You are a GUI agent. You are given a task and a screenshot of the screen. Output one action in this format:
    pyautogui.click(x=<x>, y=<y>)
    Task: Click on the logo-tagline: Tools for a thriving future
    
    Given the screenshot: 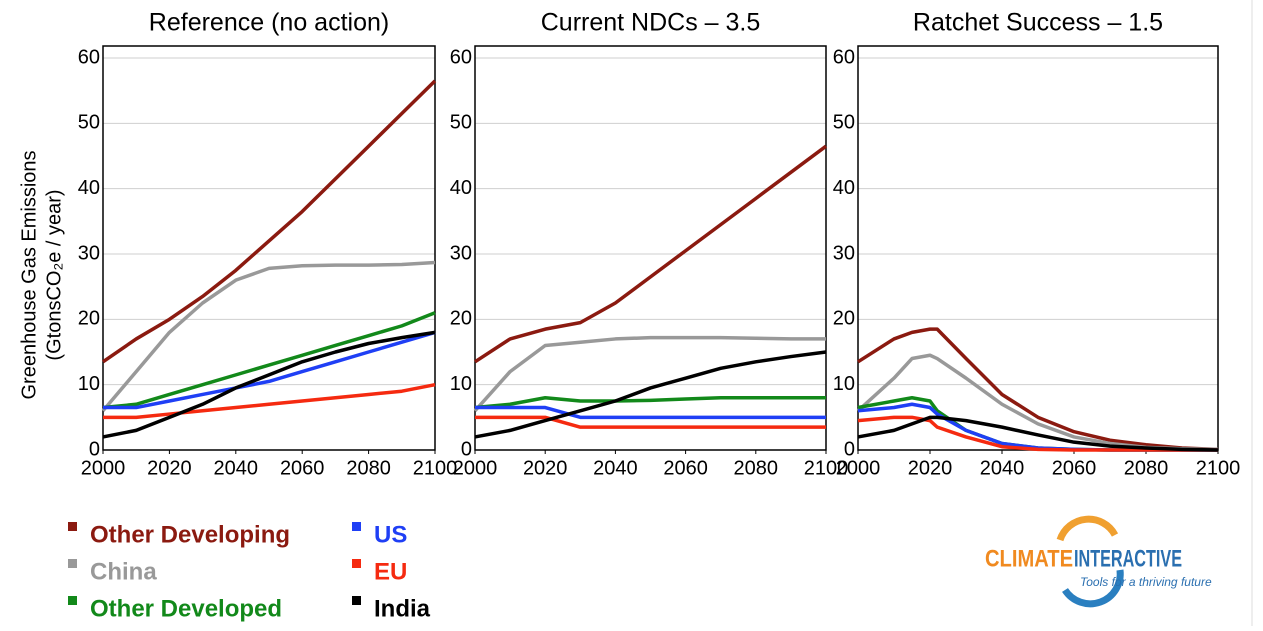 What is the action you would take?
    pyautogui.click(x=1146, y=582)
    